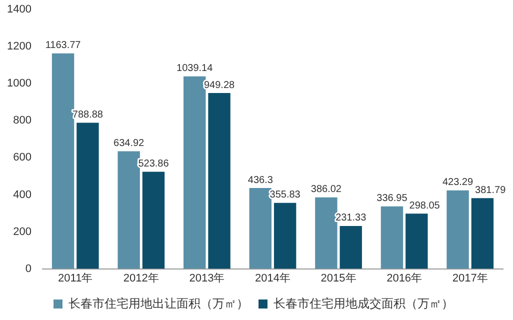  I want to click on data-label: 336.95, so click(392, 198).